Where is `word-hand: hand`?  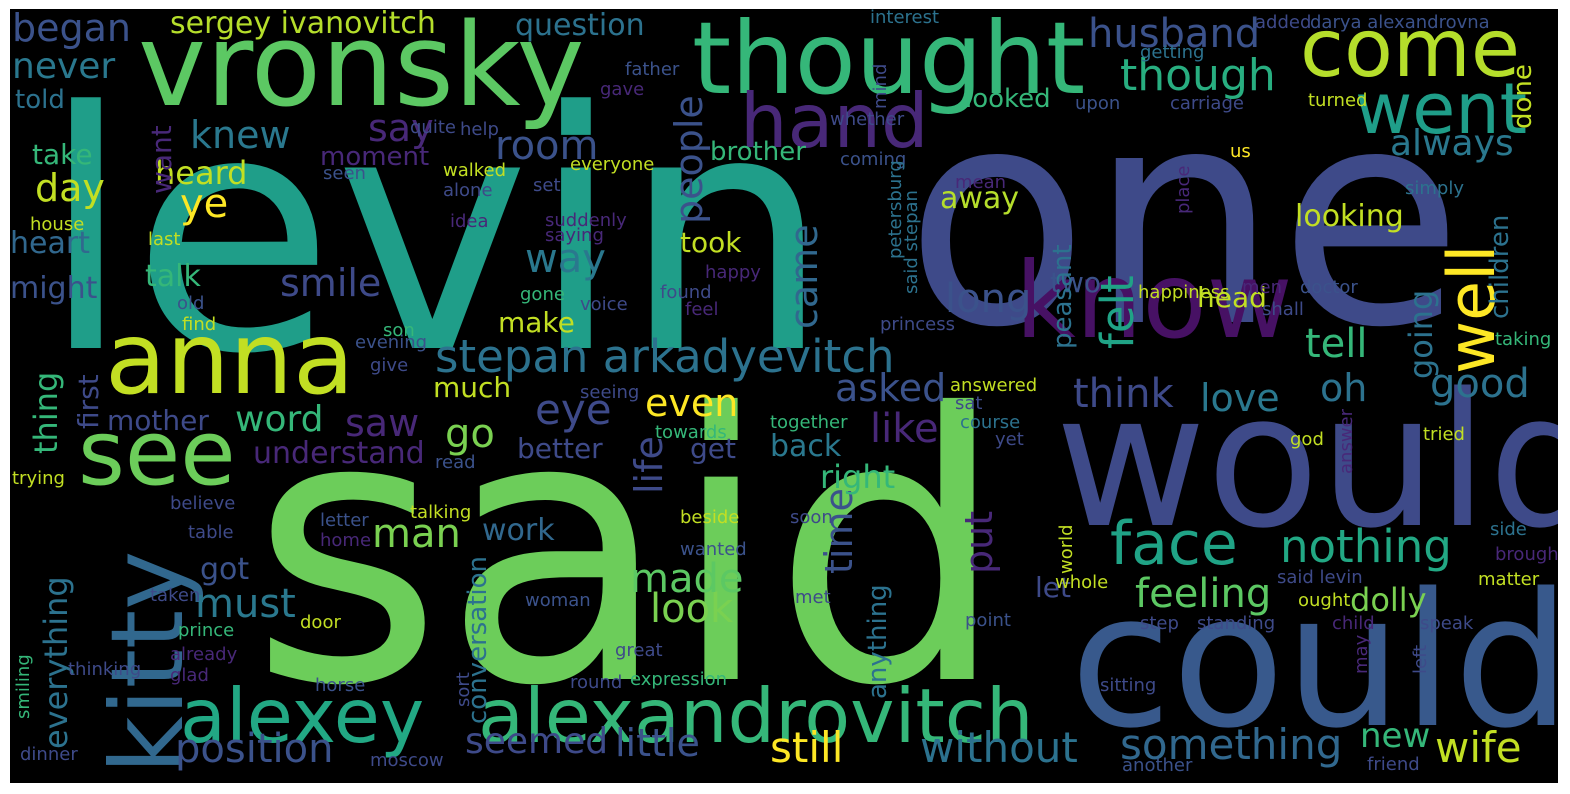
word-hand: hand is located at coordinates (834, 121).